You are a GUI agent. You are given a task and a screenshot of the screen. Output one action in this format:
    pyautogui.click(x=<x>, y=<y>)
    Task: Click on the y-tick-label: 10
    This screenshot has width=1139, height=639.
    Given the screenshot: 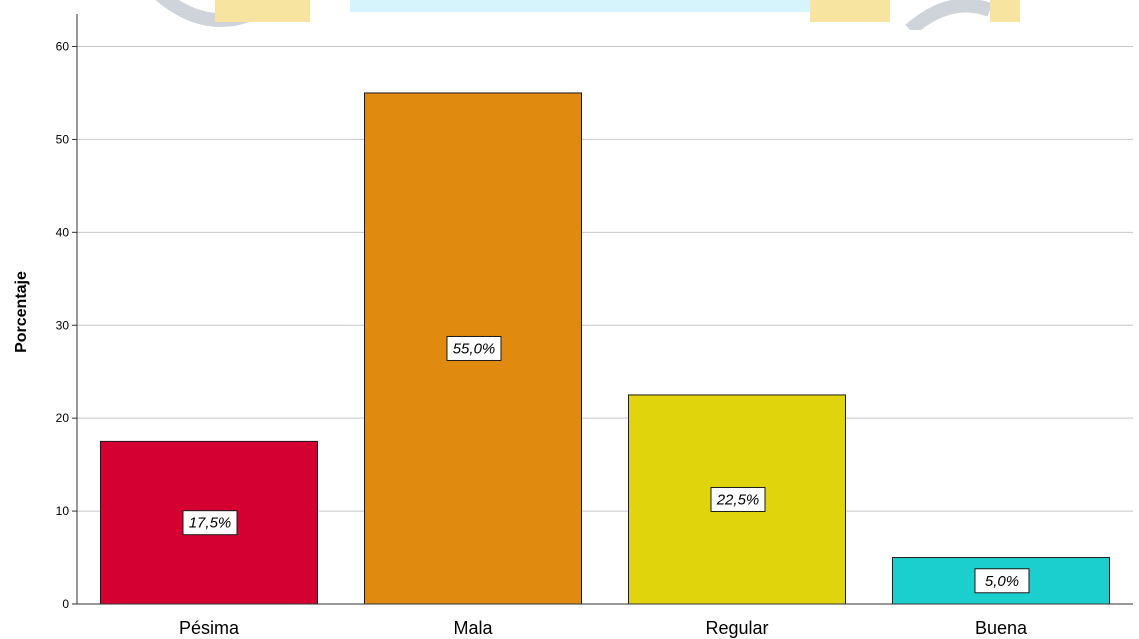 What is the action you would take?
    pyautogui.click(x=63, y=511)
    